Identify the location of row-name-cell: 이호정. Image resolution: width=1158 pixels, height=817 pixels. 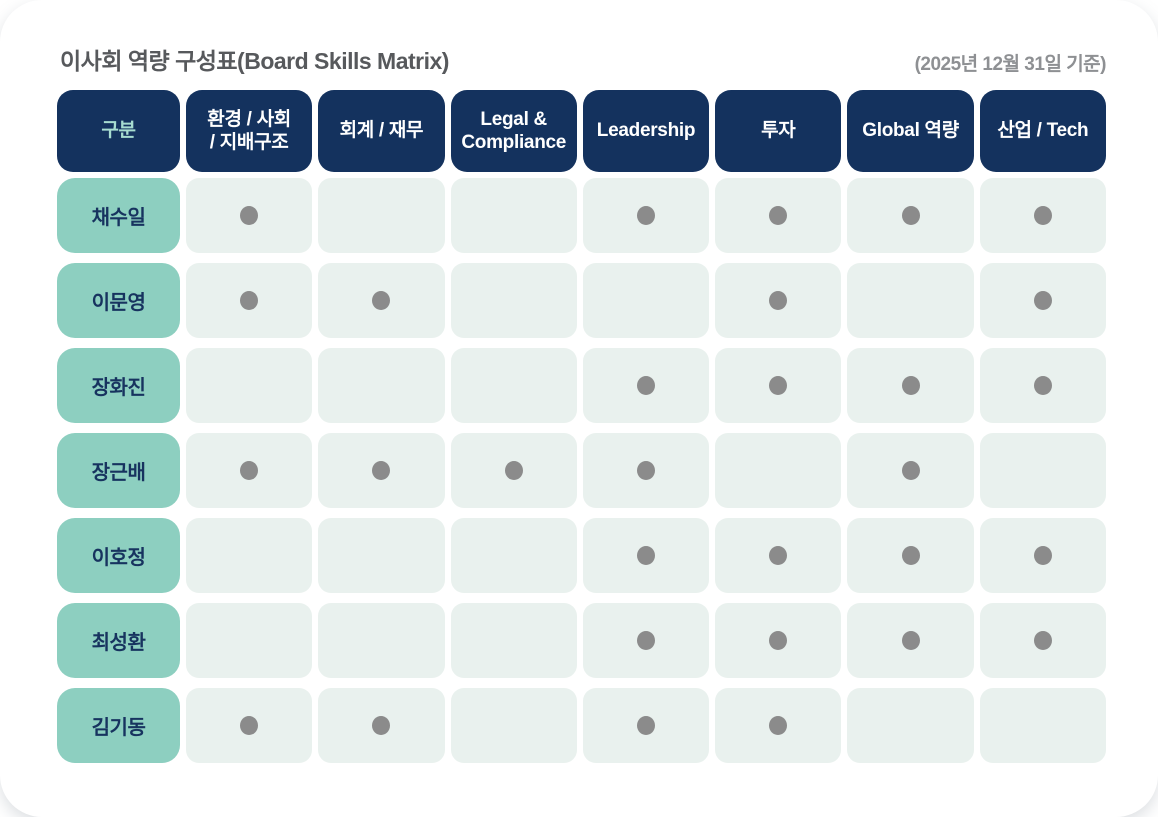
(118, 555).